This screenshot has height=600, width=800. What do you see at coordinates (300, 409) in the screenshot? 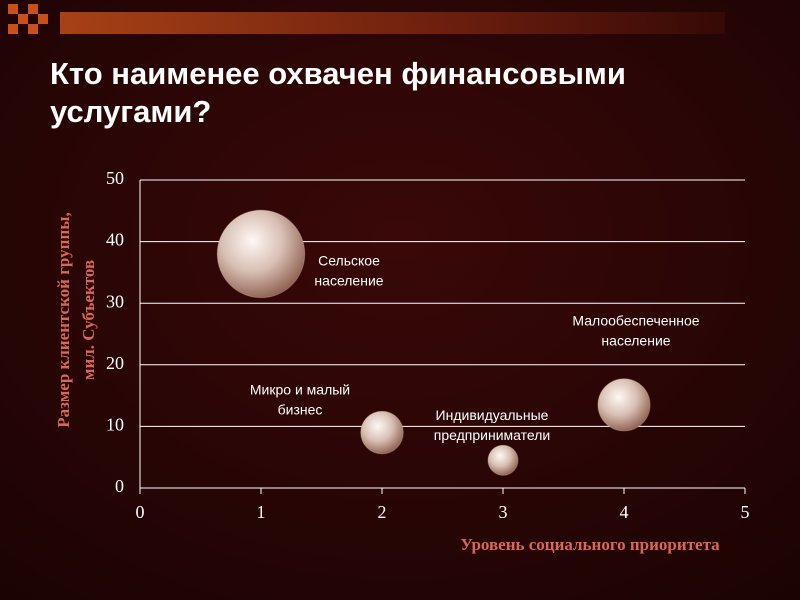
I see `bubble-label: бизнес` at bounding box center [300, 409].